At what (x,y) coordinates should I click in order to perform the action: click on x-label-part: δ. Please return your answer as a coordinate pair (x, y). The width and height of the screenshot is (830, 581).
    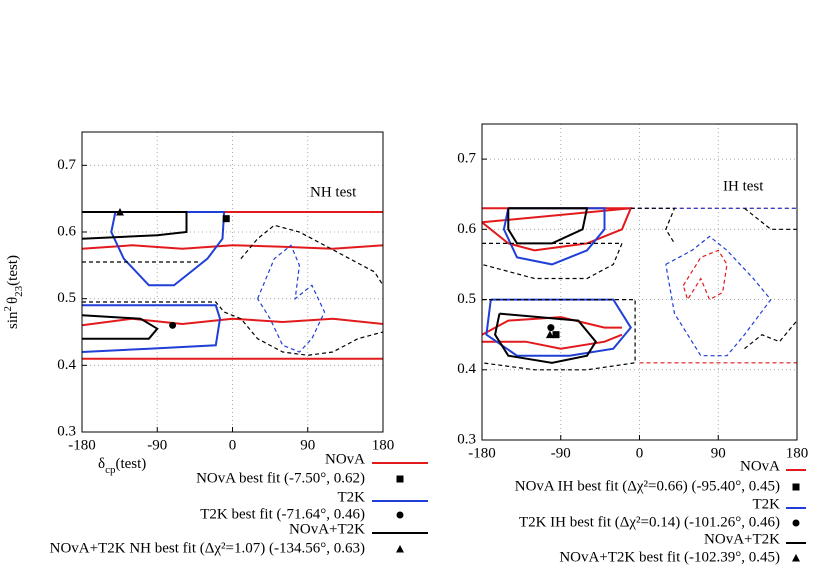
    Looking at the image, I should click on (101, 464).